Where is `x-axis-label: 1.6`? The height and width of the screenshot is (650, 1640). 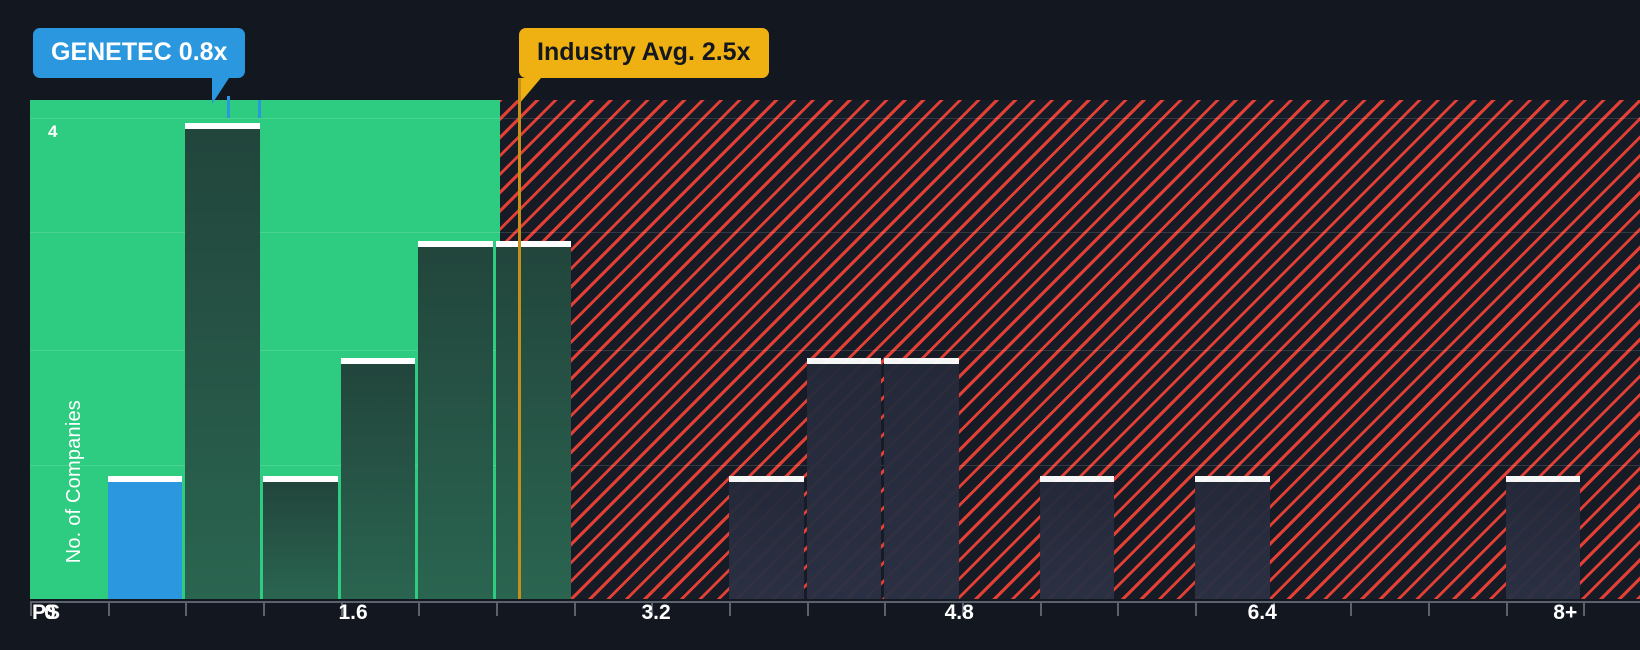
x-axis-label: 1.6 is located at coordinates (353, 612).